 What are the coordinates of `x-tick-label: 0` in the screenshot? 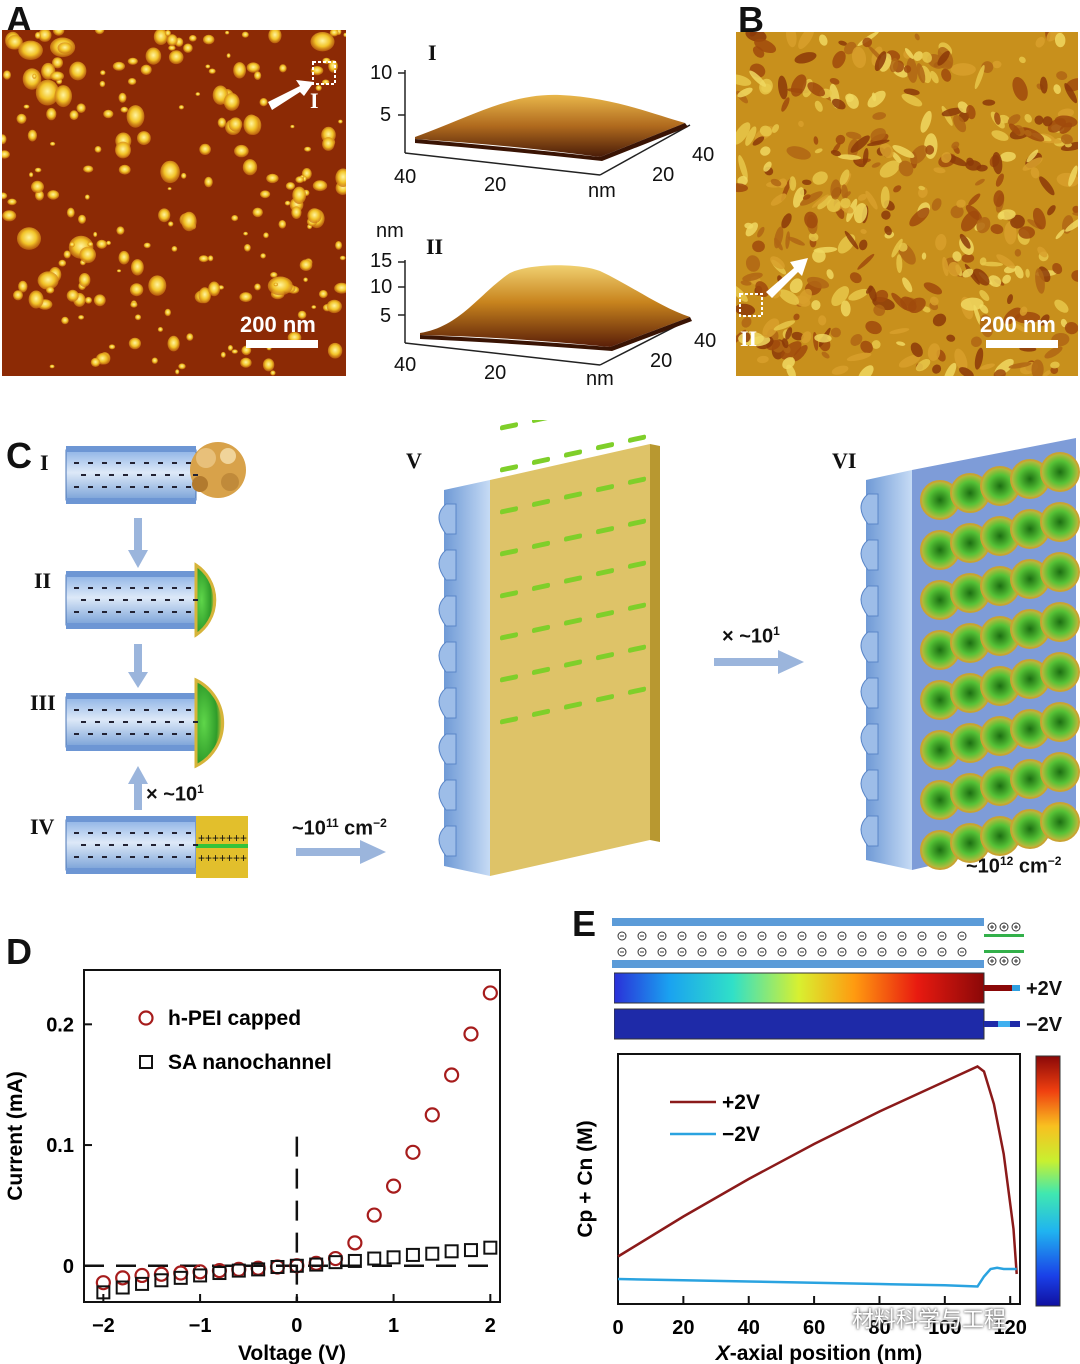 It's located at (296, 1326).